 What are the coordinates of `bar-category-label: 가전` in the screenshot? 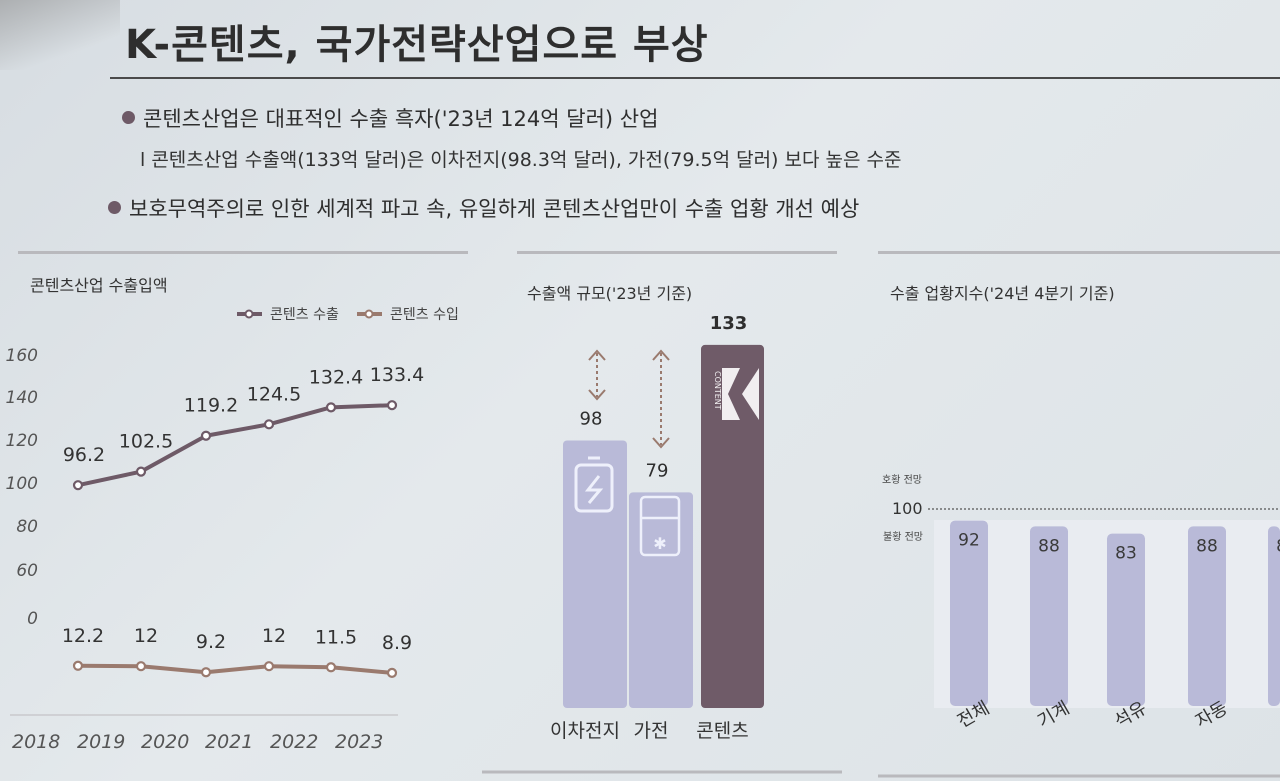 It's located at (651, 731).